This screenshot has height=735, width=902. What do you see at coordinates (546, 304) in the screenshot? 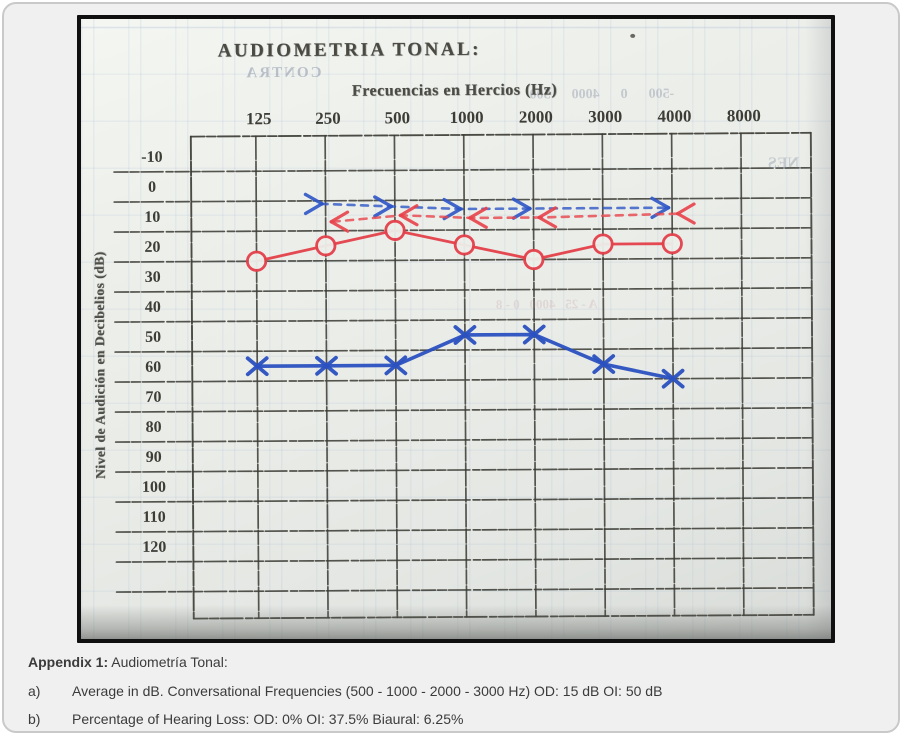
I see `bleed-through-text-3: A - 25 4000 0 - 8` at bounding box center [546, 304].